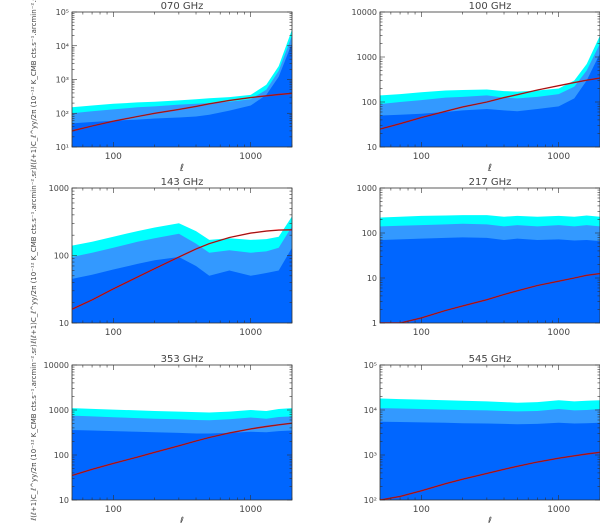 This screenshot has height=523, width=600. What do you see at coordinates (62, 147) in the screenshot?
I see `y-tick-label: 10¹` at bounding box center [62, 147].